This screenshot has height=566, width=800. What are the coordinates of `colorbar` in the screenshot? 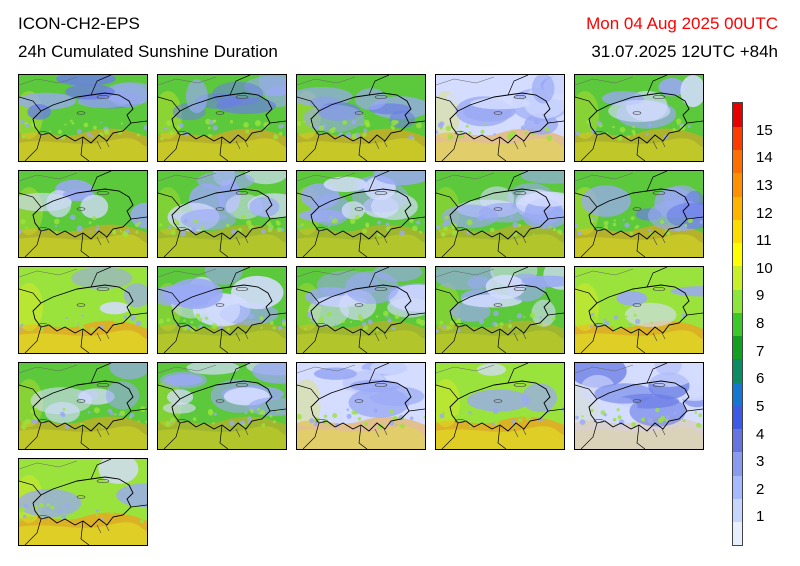 It's located at (737, 324).